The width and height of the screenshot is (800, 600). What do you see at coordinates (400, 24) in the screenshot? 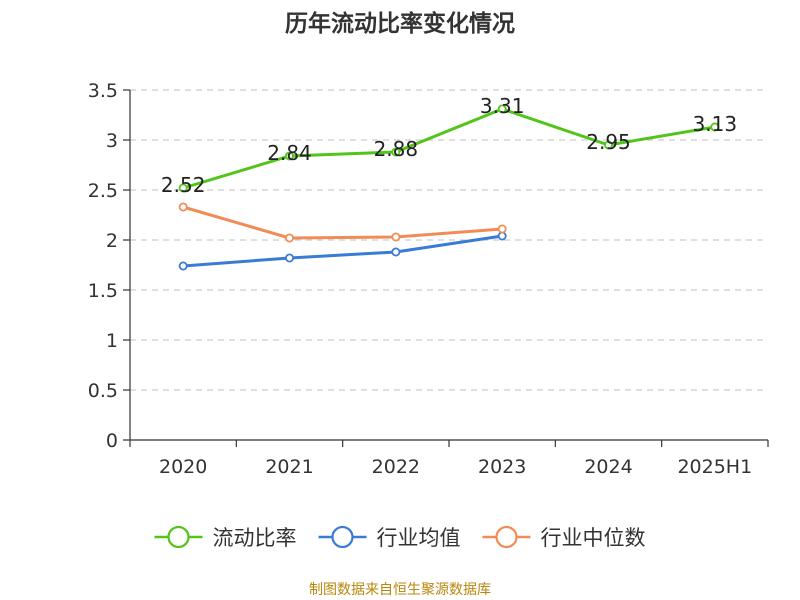
I see `chart-title: 历年流动比率变化情况` at bounding box center [400, 24].